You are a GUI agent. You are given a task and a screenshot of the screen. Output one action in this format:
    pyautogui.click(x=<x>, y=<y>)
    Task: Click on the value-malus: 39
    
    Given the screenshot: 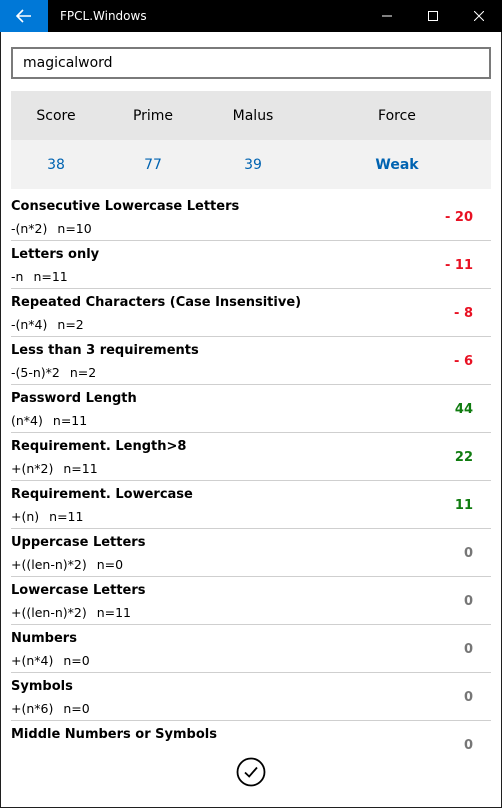 What is the action you would take?
    pyautogui.click(x=253, y=164)
    